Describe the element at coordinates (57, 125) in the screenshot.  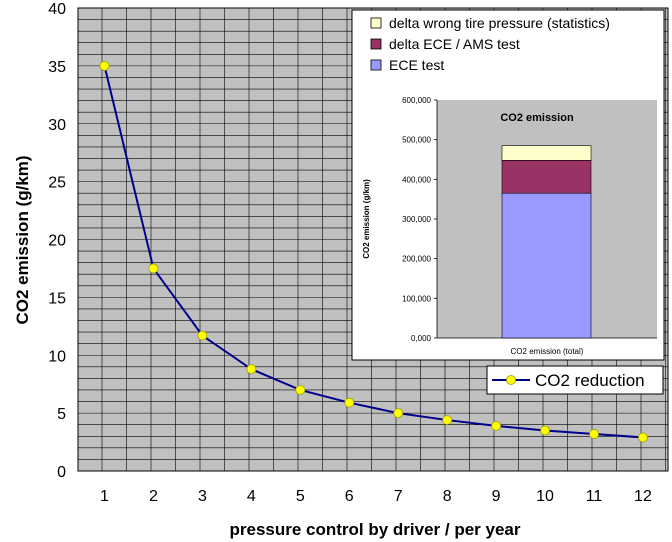
I see `y-tick-label: 30` at that location.